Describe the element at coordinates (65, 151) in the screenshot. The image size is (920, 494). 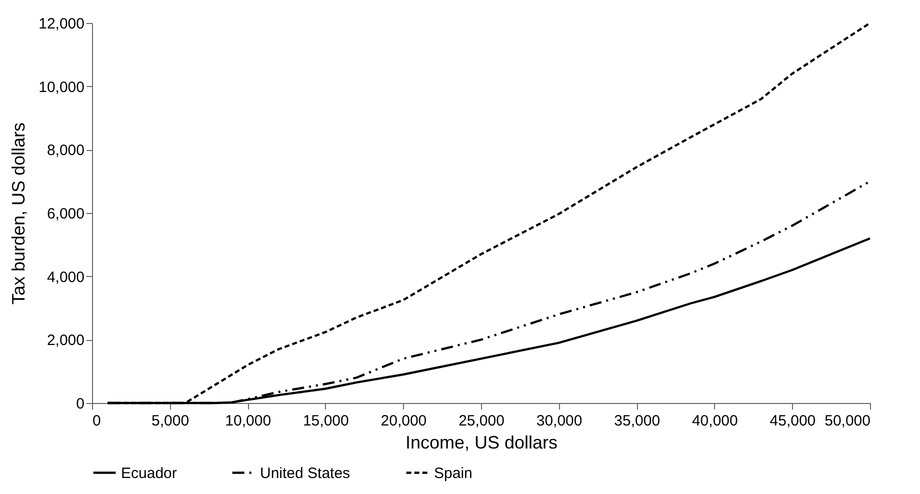
I see `y-tick-label: 8,000` at that location.